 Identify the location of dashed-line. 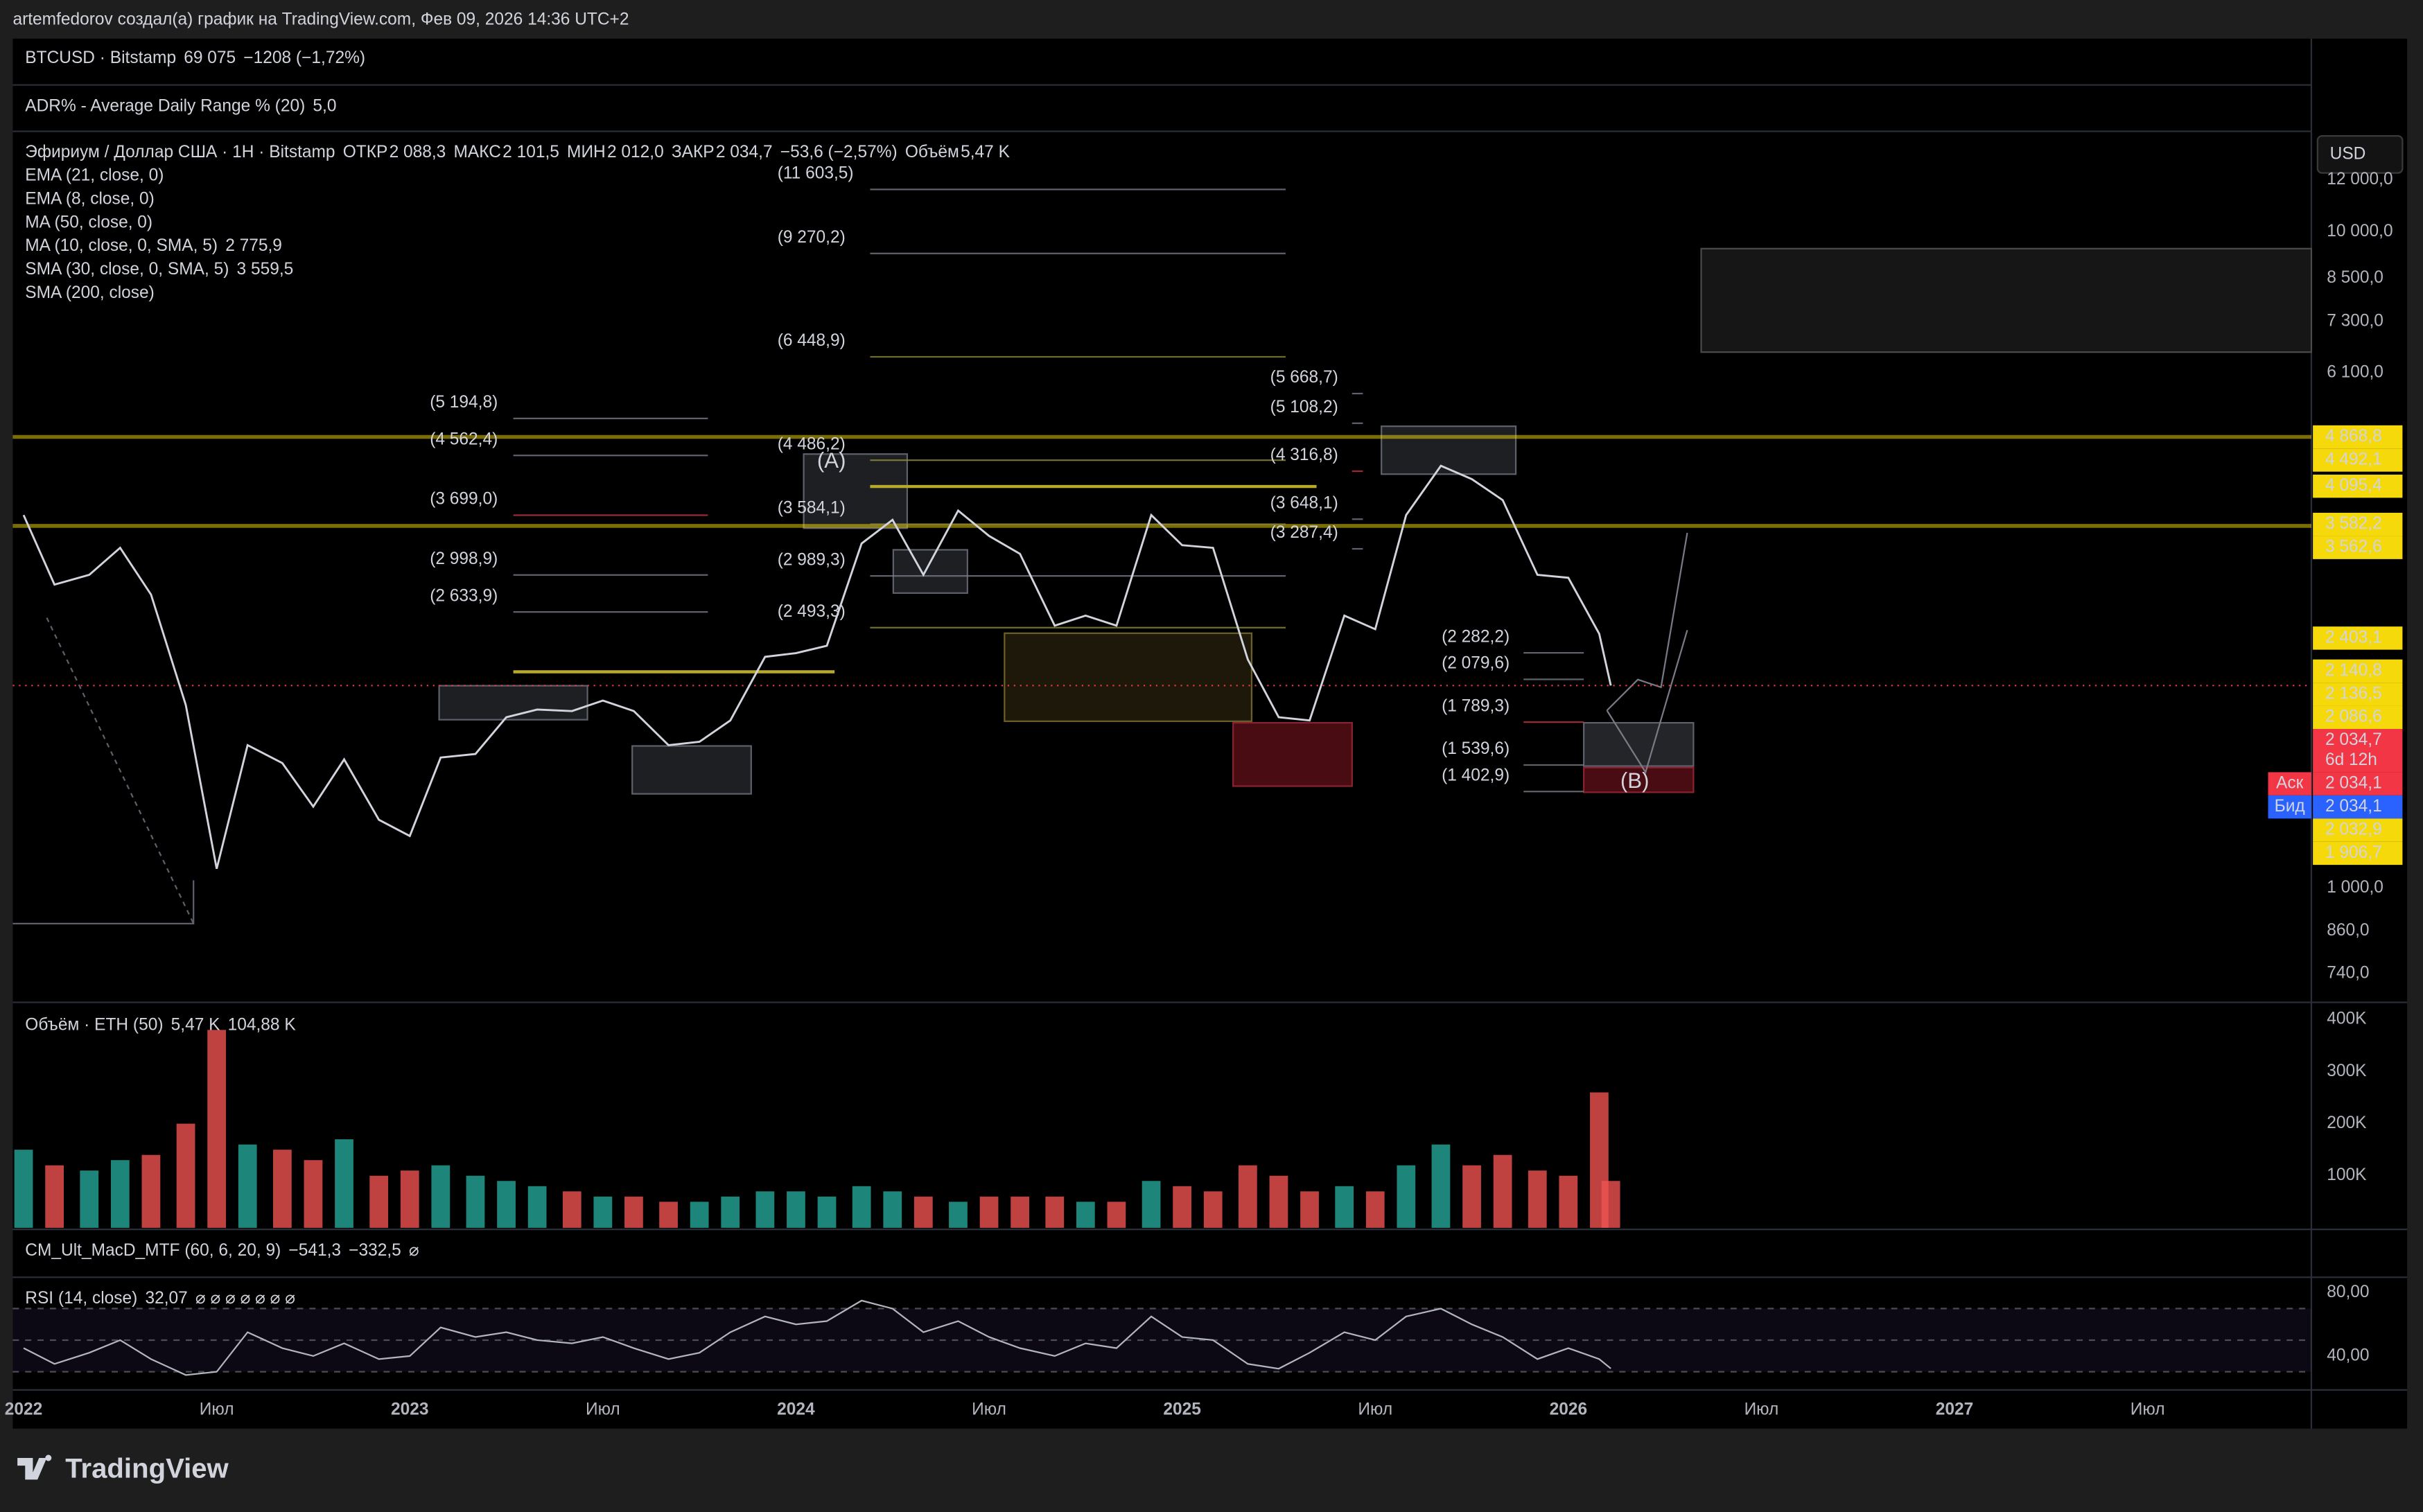
(120, 770).